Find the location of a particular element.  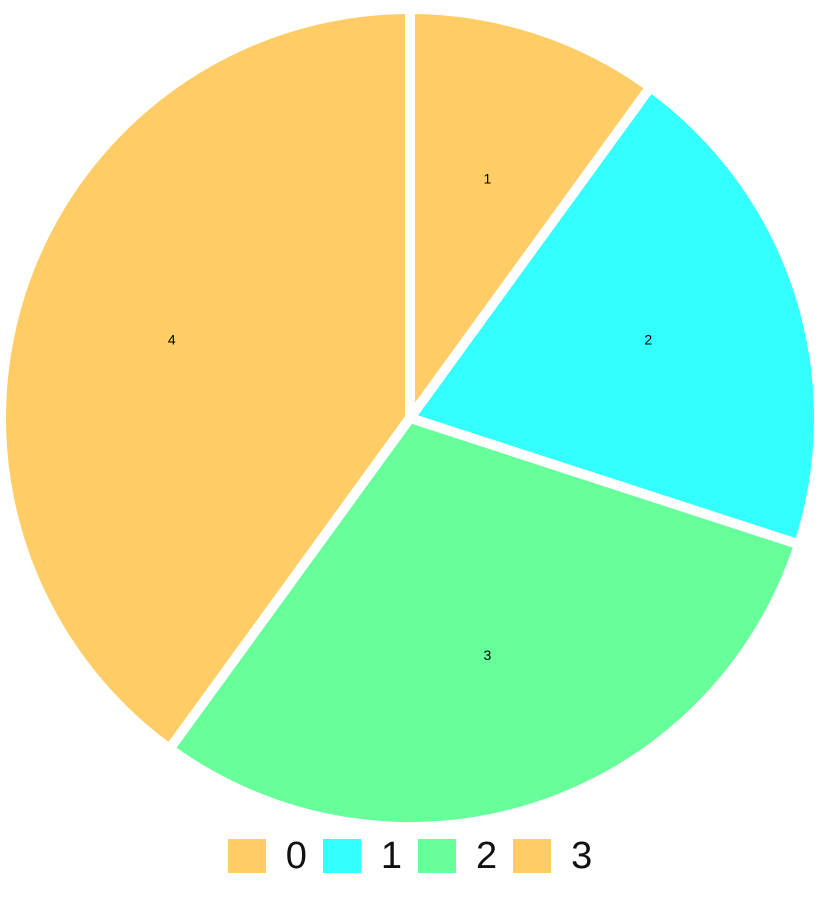

legend-label-0: 0 is located at coordinates (296, 856).